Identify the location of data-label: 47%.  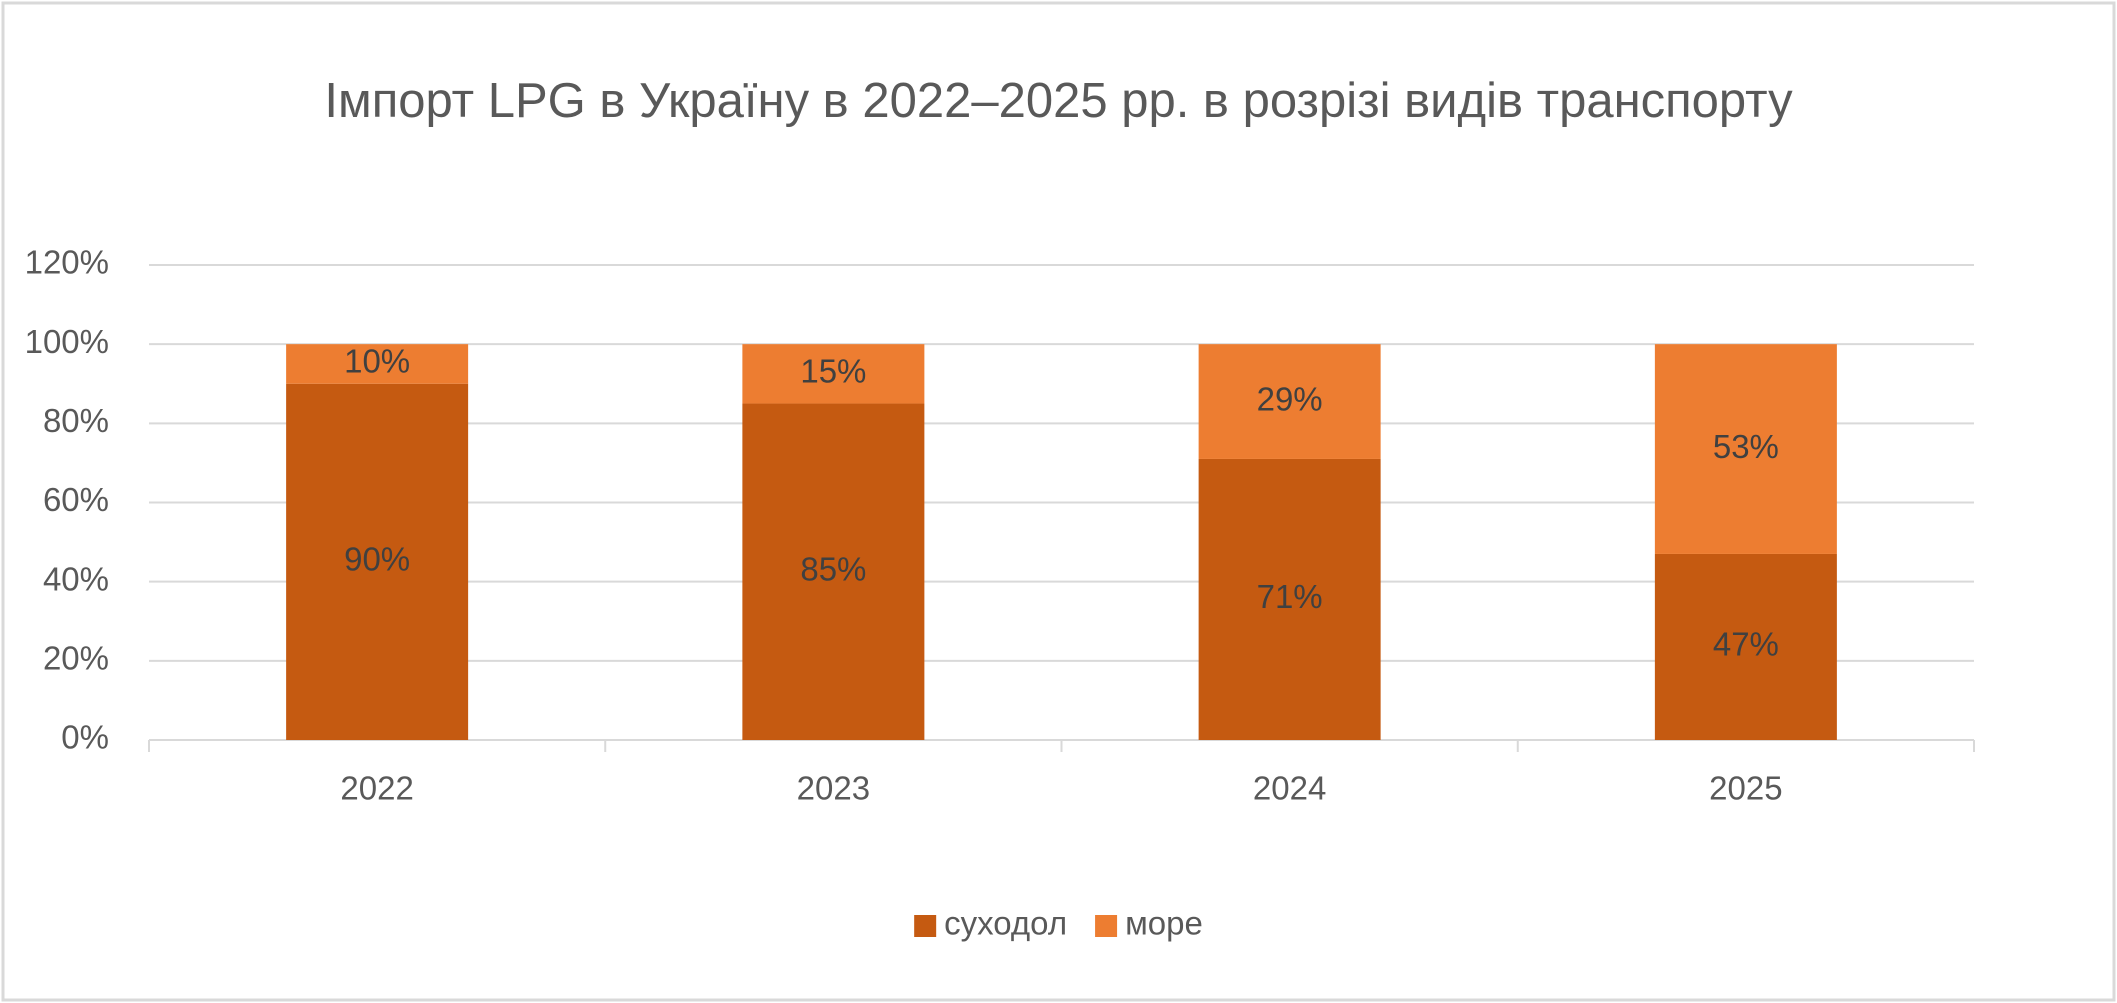
(1746, 644).